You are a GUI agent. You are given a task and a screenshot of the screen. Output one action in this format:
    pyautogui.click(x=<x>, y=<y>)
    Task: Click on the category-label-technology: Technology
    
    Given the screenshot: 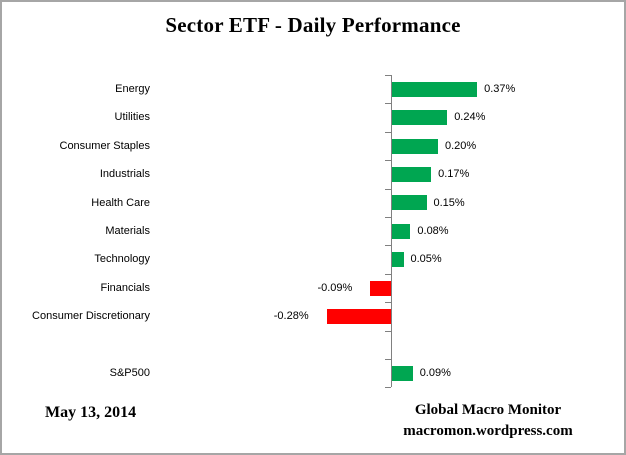 What is the action you would take?
    pyautogui.click(x=122, y=259)
    